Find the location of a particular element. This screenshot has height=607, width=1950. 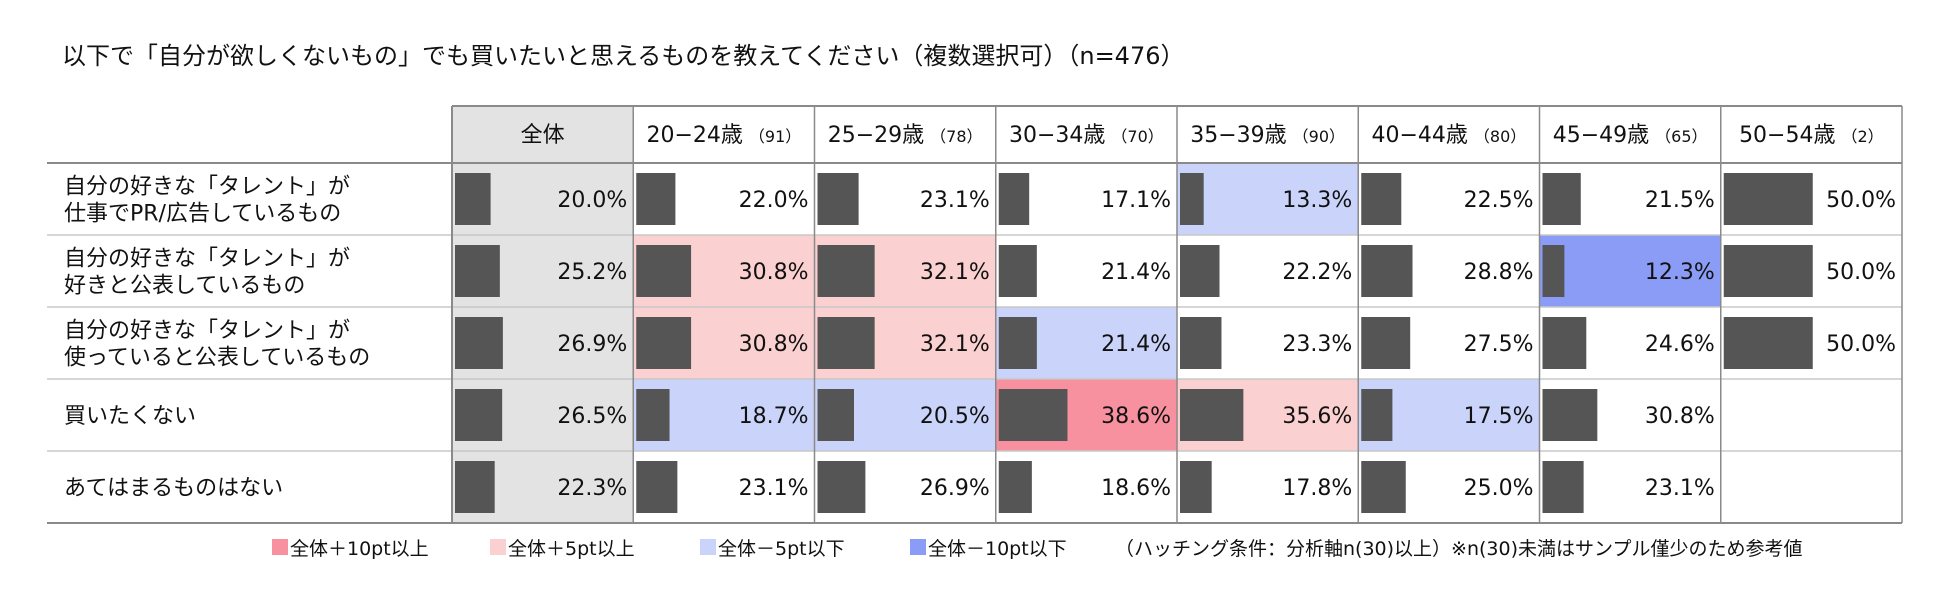

bar-r4-c1 is located at coordinates (657, 487).